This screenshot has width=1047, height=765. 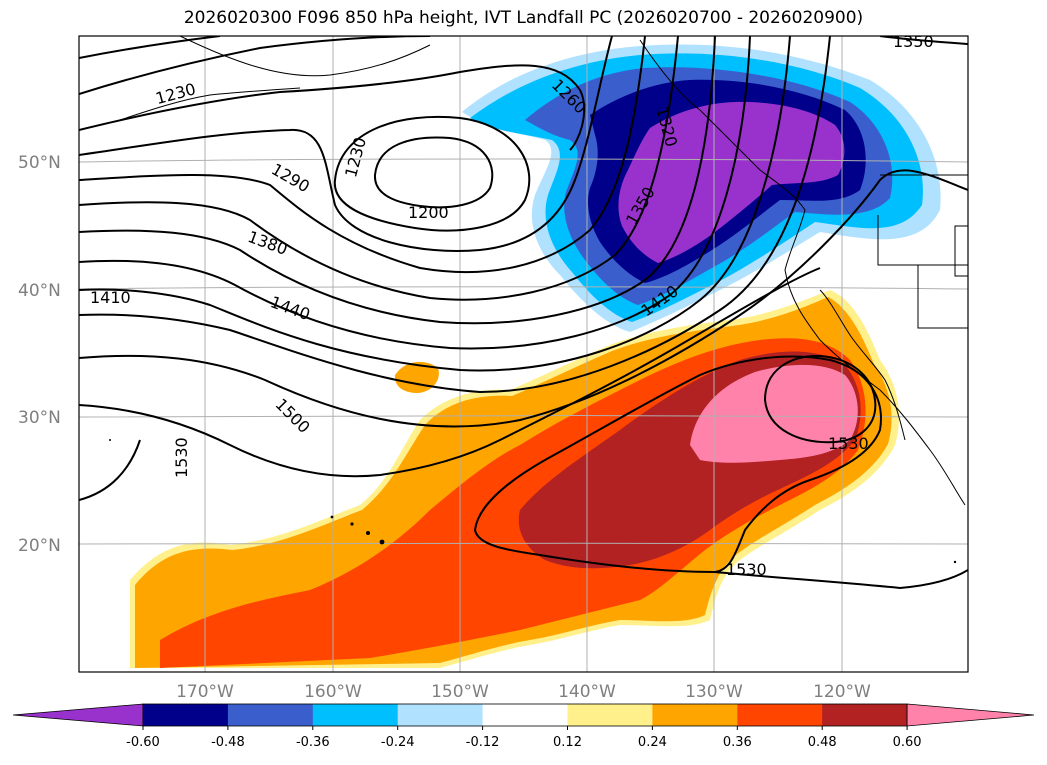 I want to click on colorbar-tick-label: -0.48, so click(x=228, y=742).